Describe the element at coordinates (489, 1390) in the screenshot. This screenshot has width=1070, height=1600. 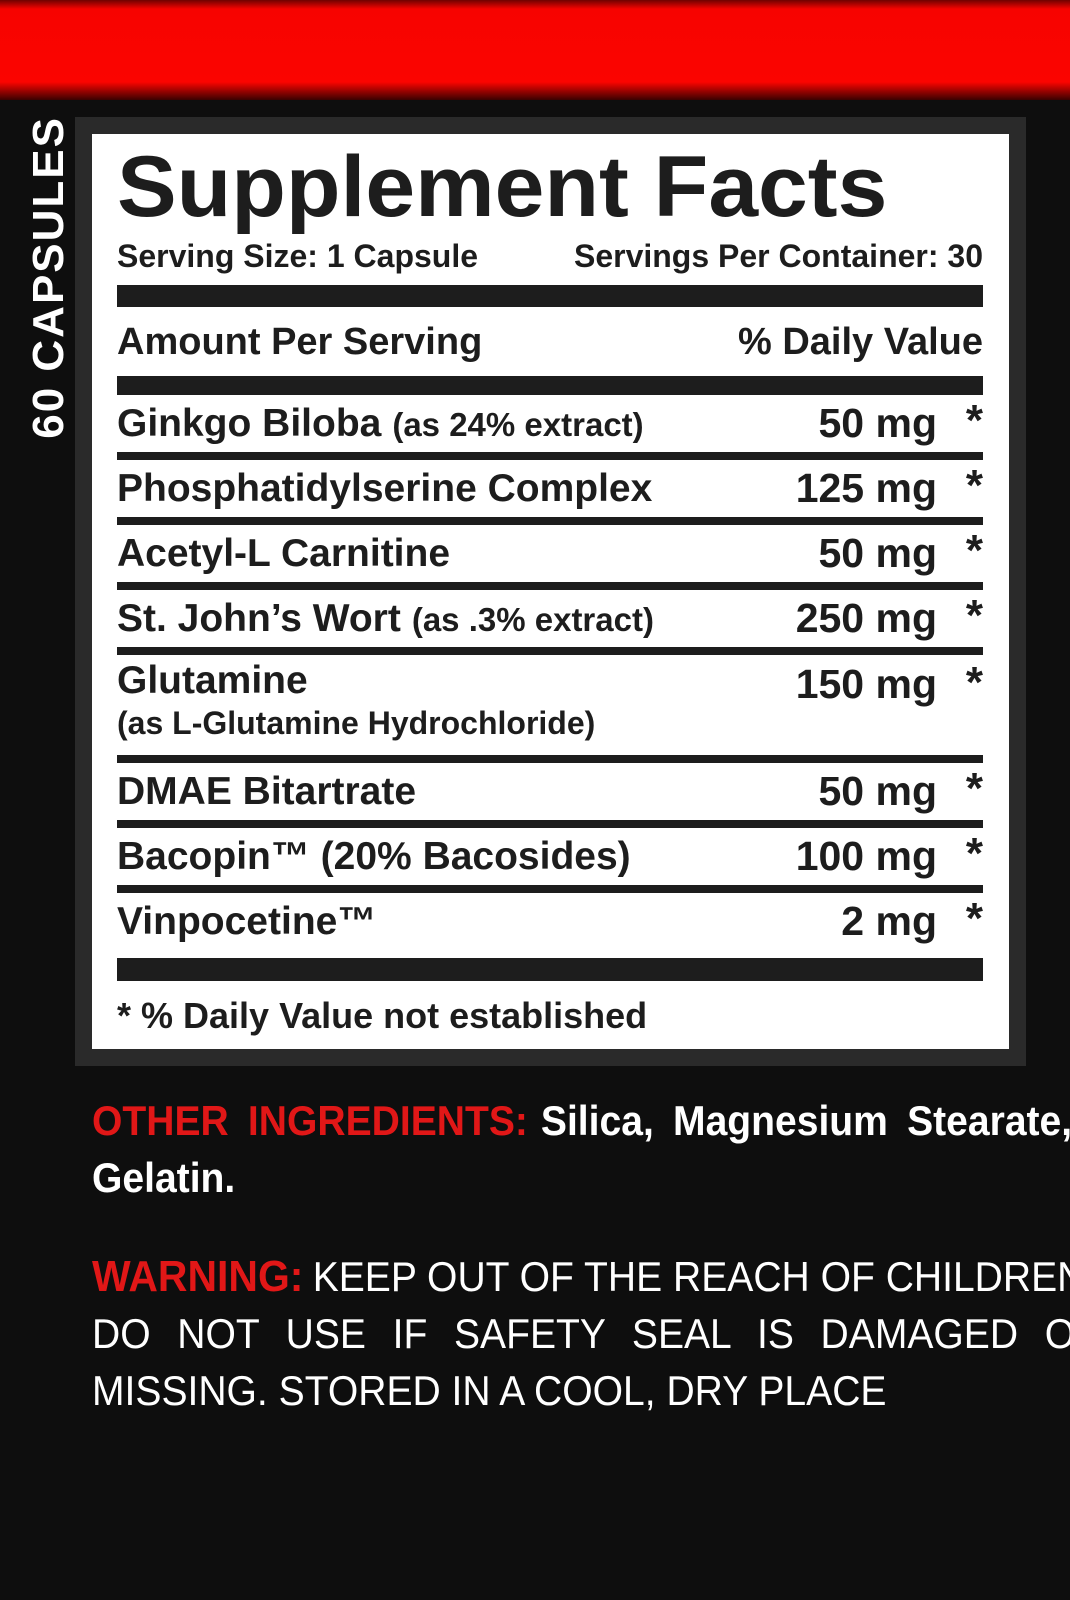
I see `warning-line3: MISSING. STORED IN A COOL, DRY PLACE` at that location.